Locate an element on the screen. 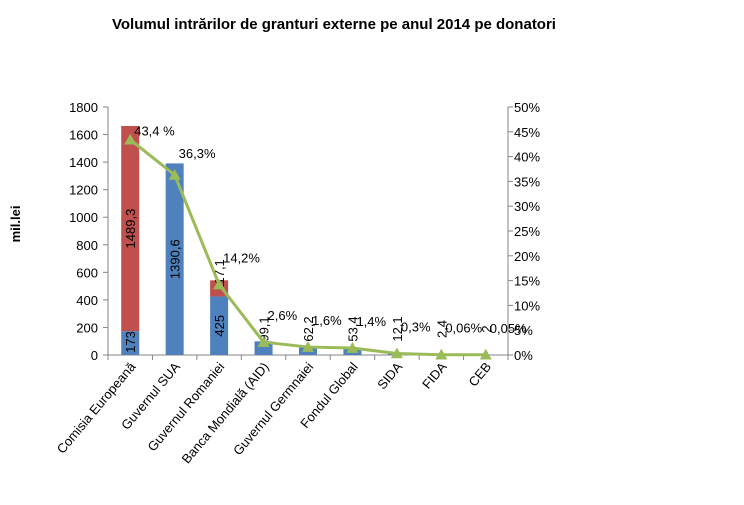 This screenshot has width=744, height=505. percent-label: 0,3% is located at coordinates (416, 327).